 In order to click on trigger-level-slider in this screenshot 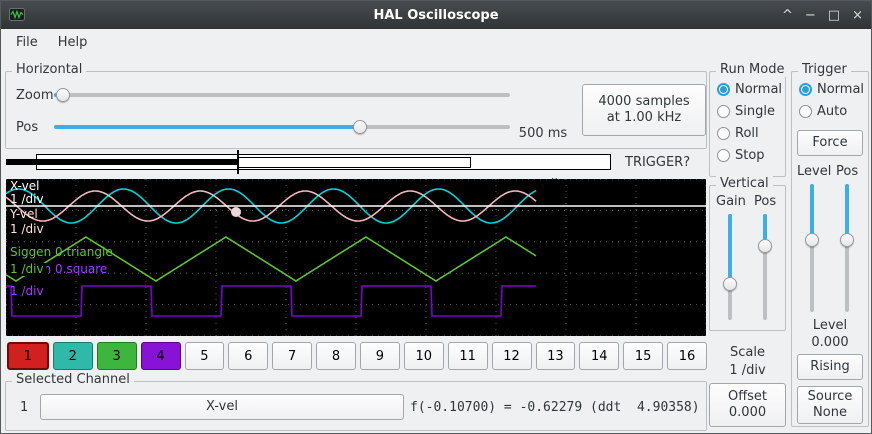, I will do `click(812, 248)`.